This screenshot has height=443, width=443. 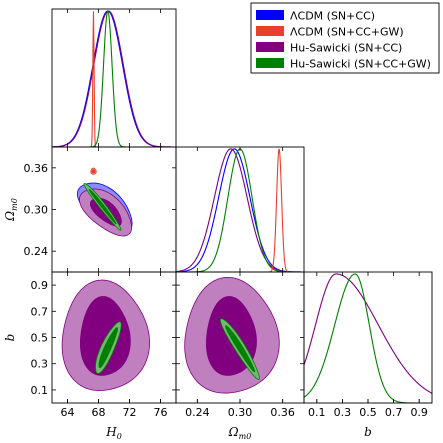 I want to click on marginal-curve-cdm-sn-cc, so click(x=113, y=79).